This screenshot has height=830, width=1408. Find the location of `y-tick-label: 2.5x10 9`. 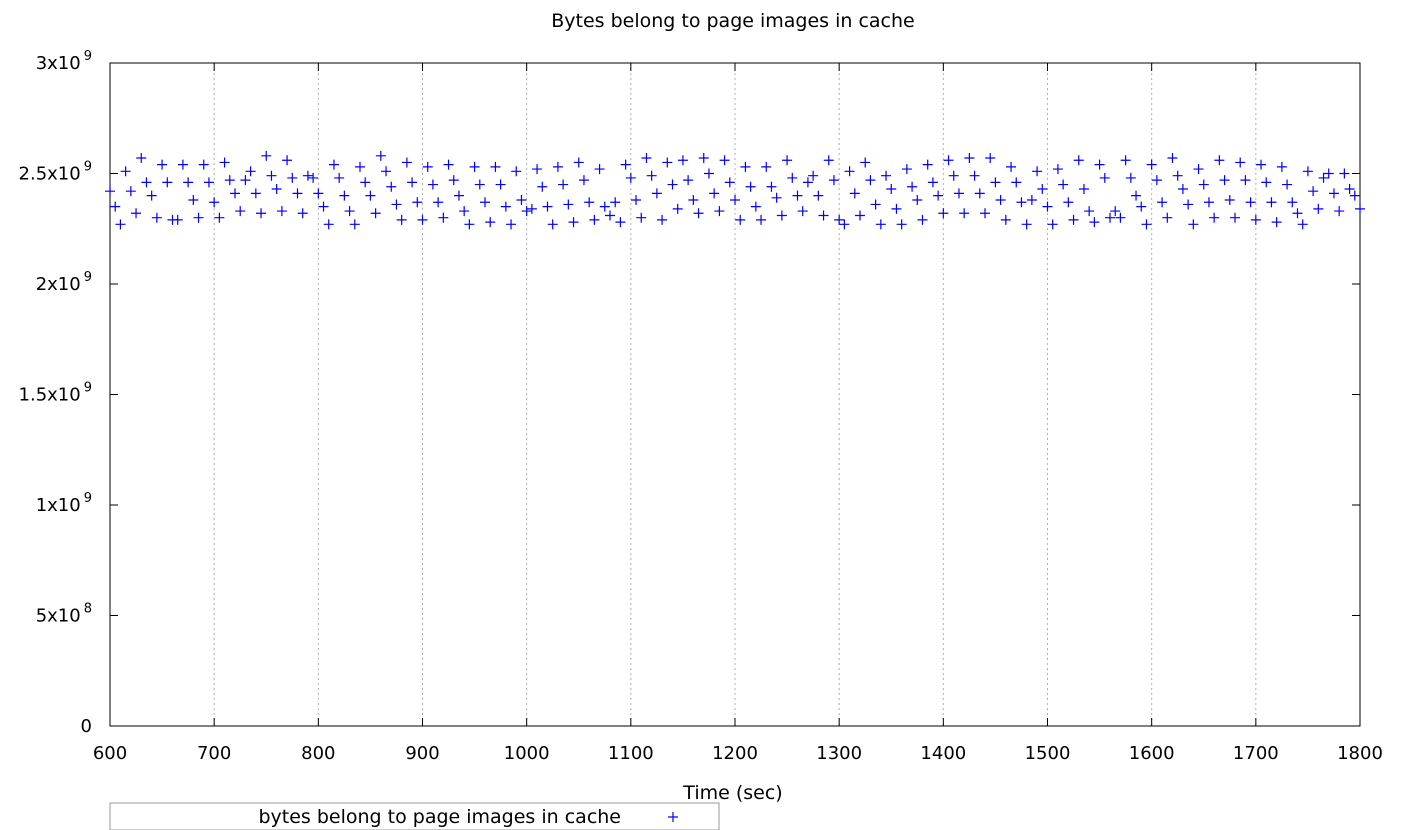

y-tick-label: 2.5x10 9 is located at coordinates (55, 172).